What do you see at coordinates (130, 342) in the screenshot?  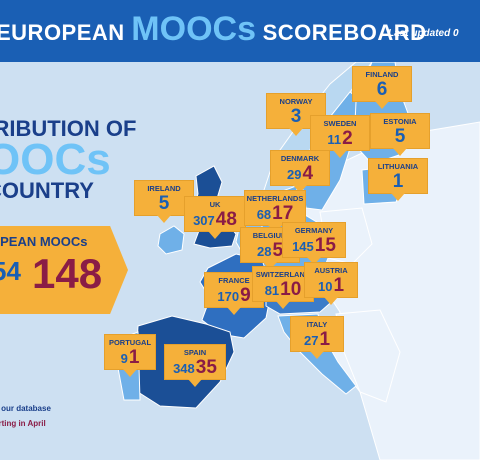 I see `country-name: PORTUGAL` at bounding box center [130, 342].